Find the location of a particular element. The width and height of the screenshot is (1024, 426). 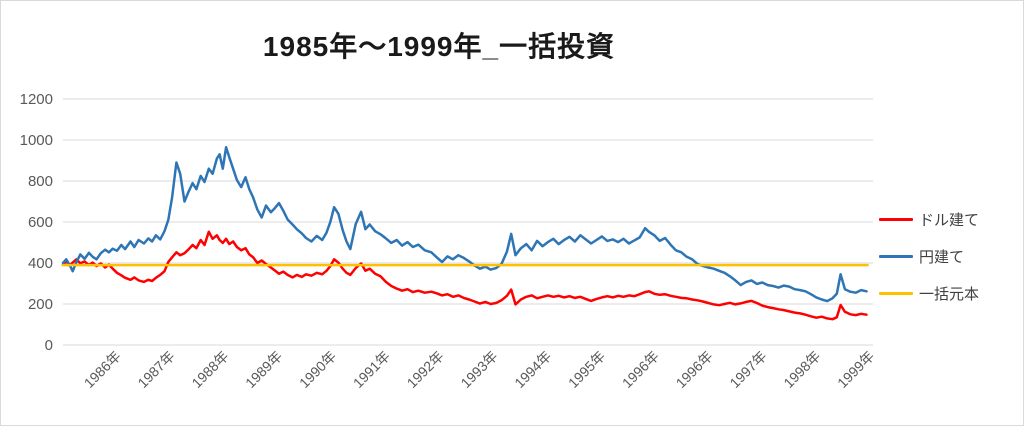

legend-item-principal: 一括元本 is located at coordinates (929, 293).